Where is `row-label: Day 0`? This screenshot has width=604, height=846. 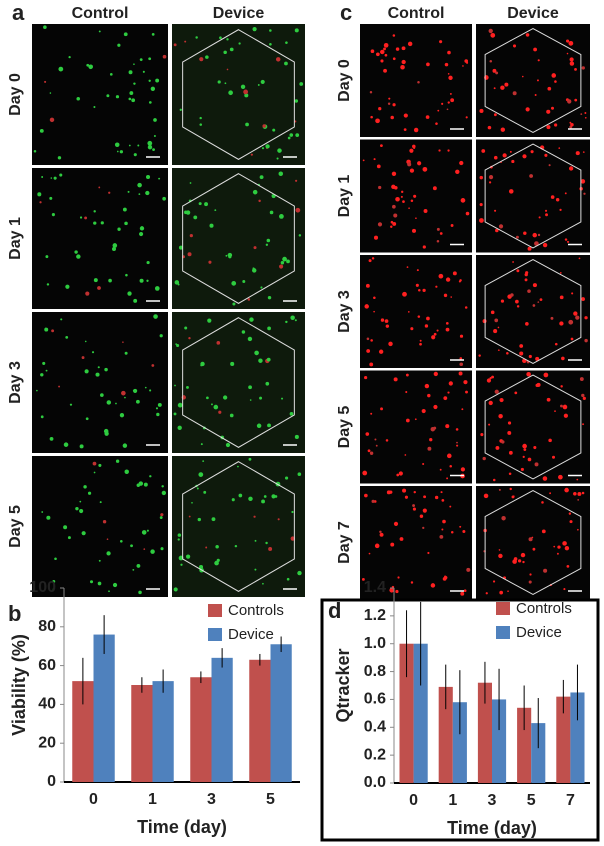
row-label: Day 0 is located at coordinates (344, 80).